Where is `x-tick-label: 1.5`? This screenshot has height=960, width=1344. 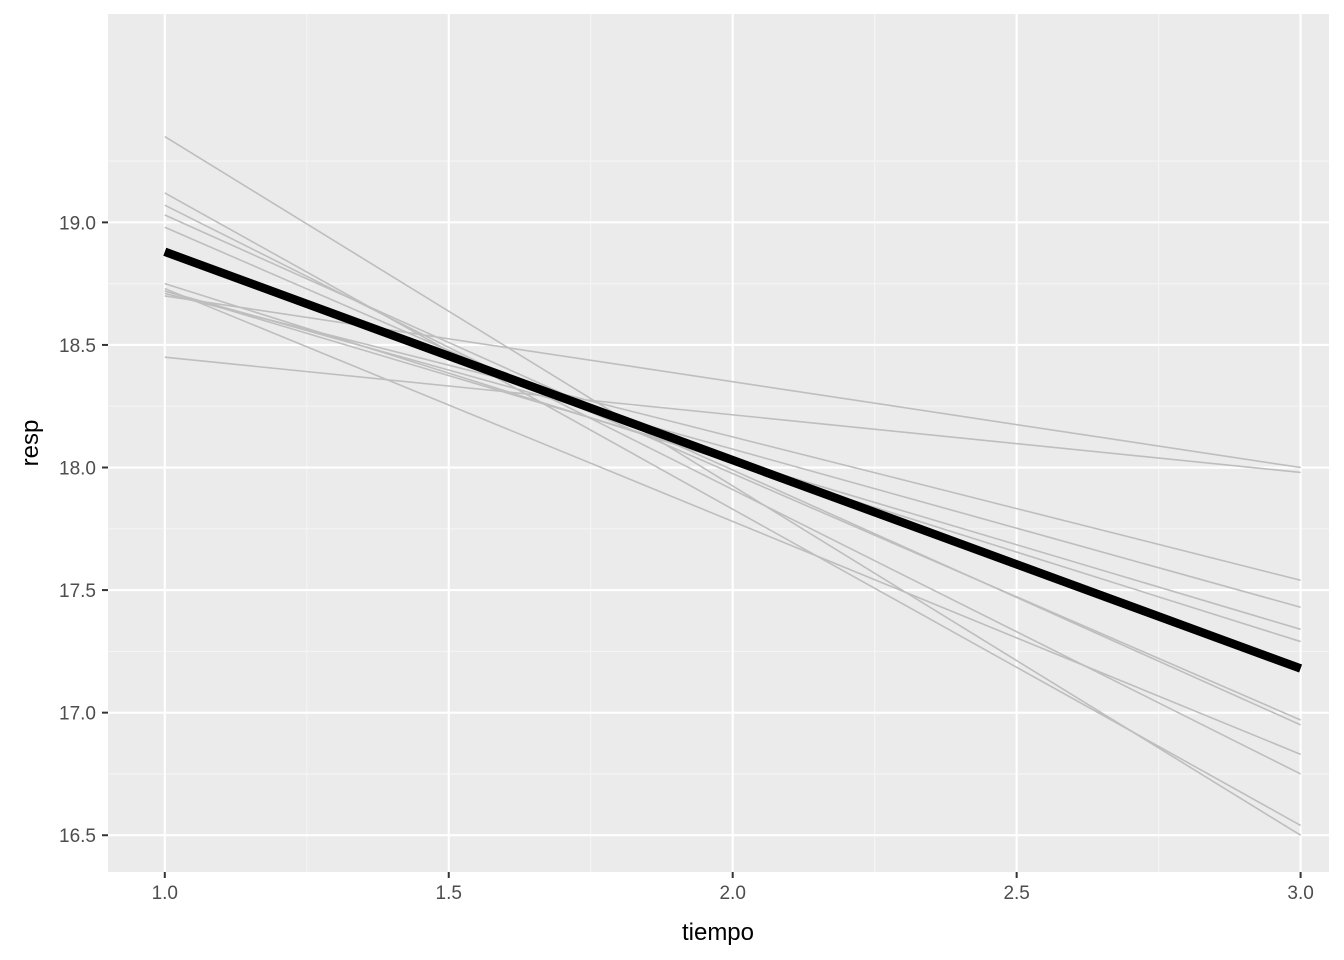 x-tick-label: 1.5 is located at coordinates (449, 893).